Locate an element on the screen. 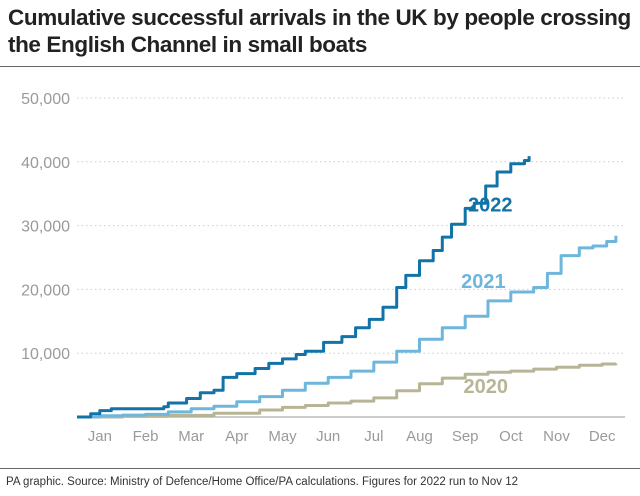 The width and height of the screenshot is (640, 496). x-tick-label: Apr is located at coordinates (236, 436).